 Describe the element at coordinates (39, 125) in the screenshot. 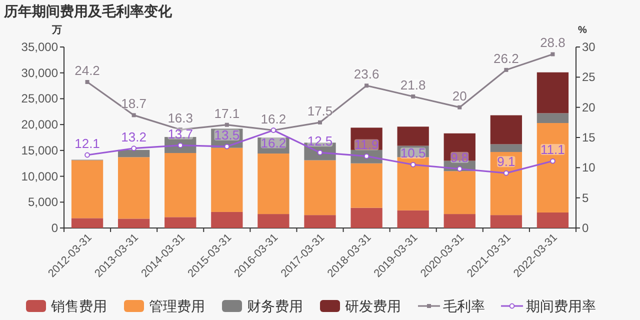

I see `y-tick-label: 20,000` at that location.